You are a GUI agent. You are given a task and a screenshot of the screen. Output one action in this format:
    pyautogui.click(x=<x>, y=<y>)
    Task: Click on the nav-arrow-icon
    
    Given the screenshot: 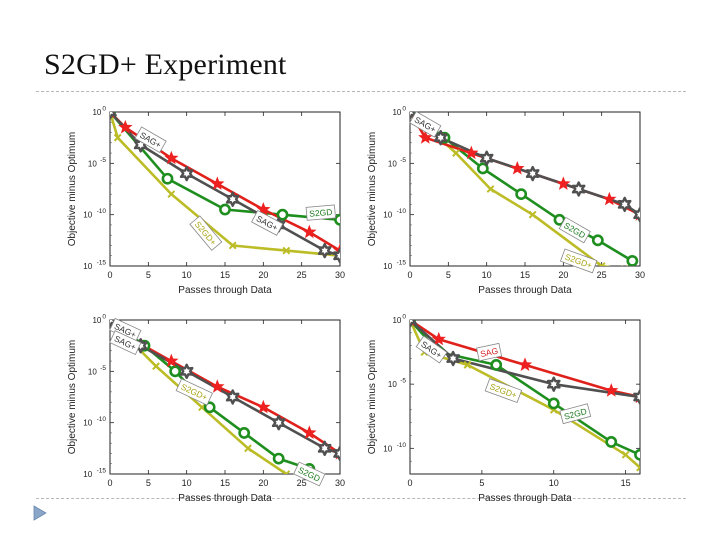 What is the action you would take?
    pyautogui.click(x=40, y=513)
    